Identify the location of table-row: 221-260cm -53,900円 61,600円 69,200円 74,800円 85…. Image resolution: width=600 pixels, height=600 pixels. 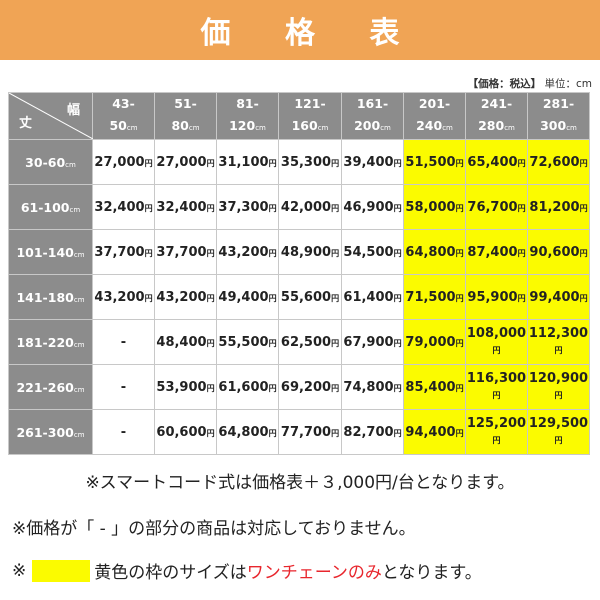
(299, 387).